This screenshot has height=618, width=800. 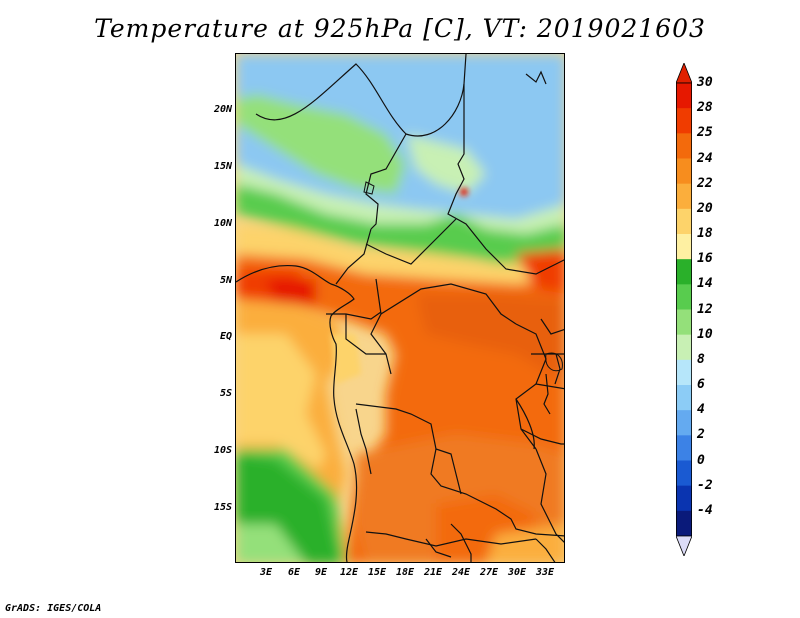 I want to click on colorbar-label: 16, so click(x=705, y=259).